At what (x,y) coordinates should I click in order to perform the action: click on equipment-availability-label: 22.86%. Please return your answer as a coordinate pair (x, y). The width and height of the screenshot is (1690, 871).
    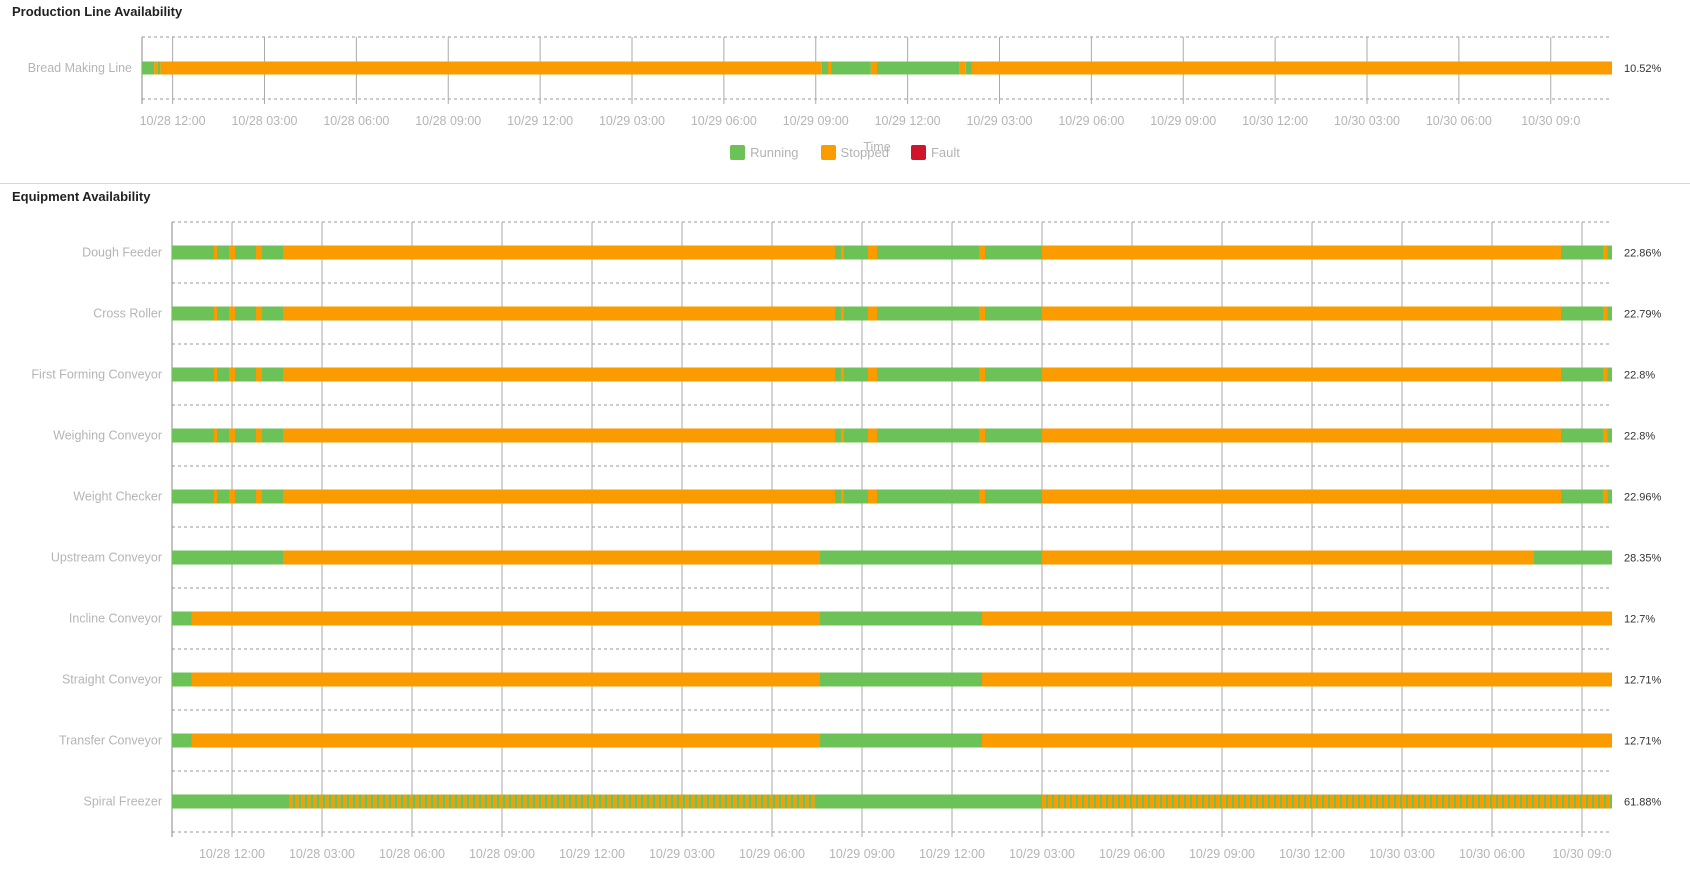
    Looking at the image, I should click on (1643, 254).